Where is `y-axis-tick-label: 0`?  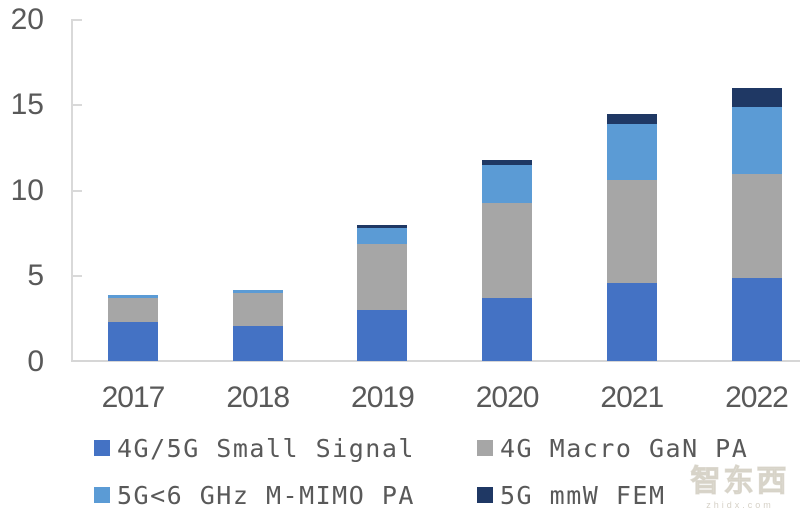
y-axis-tick-label: 0 is located at coordinates (35, 361).